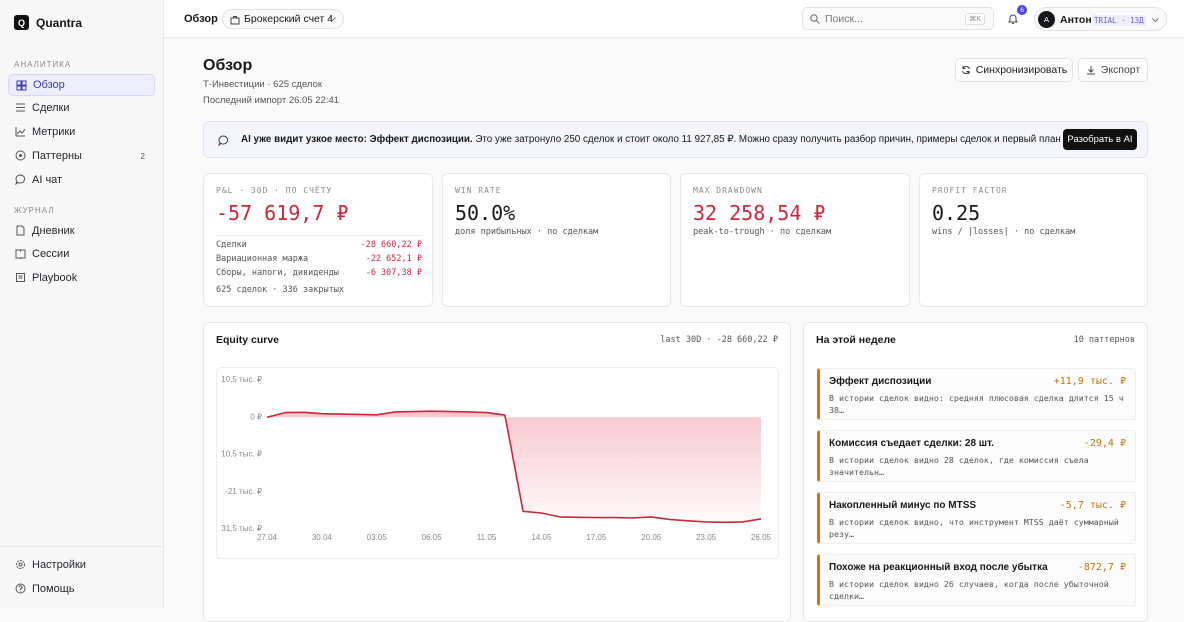 Image resolution: width=1184 pixels, height=622 pixels. I want to click on x-tick-label: 17.05, so click(596, 537).